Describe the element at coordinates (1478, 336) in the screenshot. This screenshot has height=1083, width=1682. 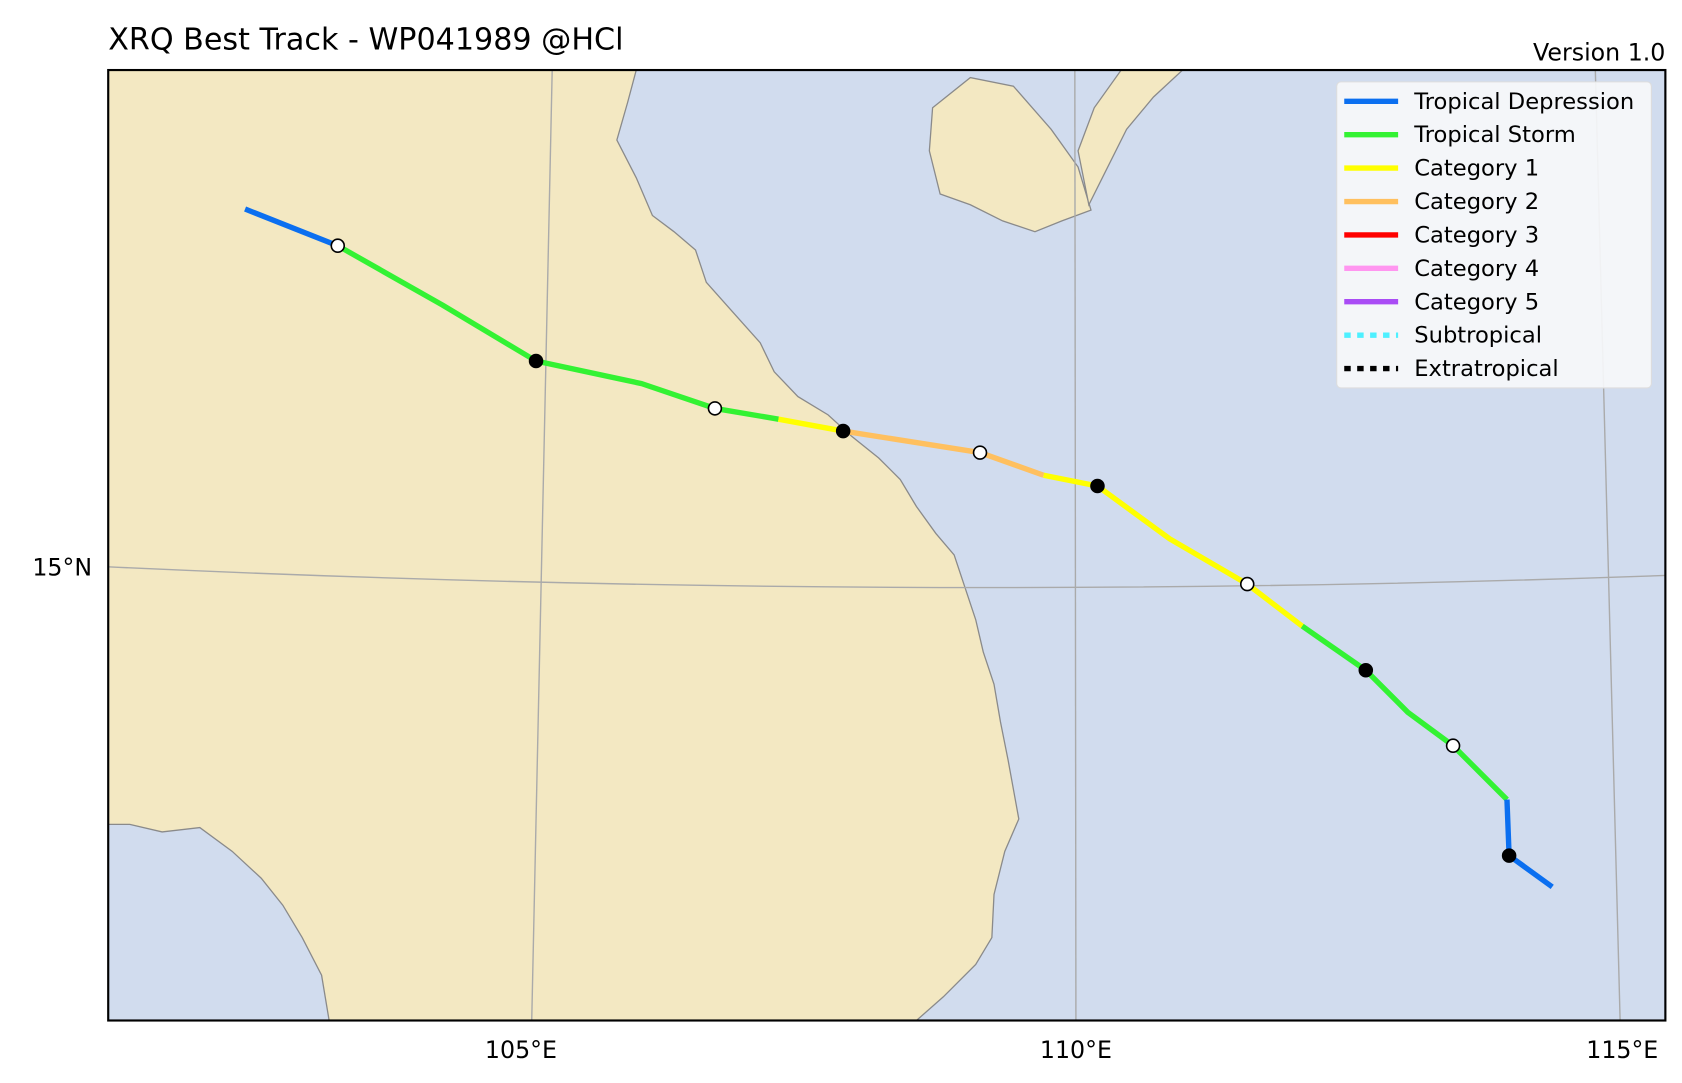
I see `legend-label: Subtropical` at that location.